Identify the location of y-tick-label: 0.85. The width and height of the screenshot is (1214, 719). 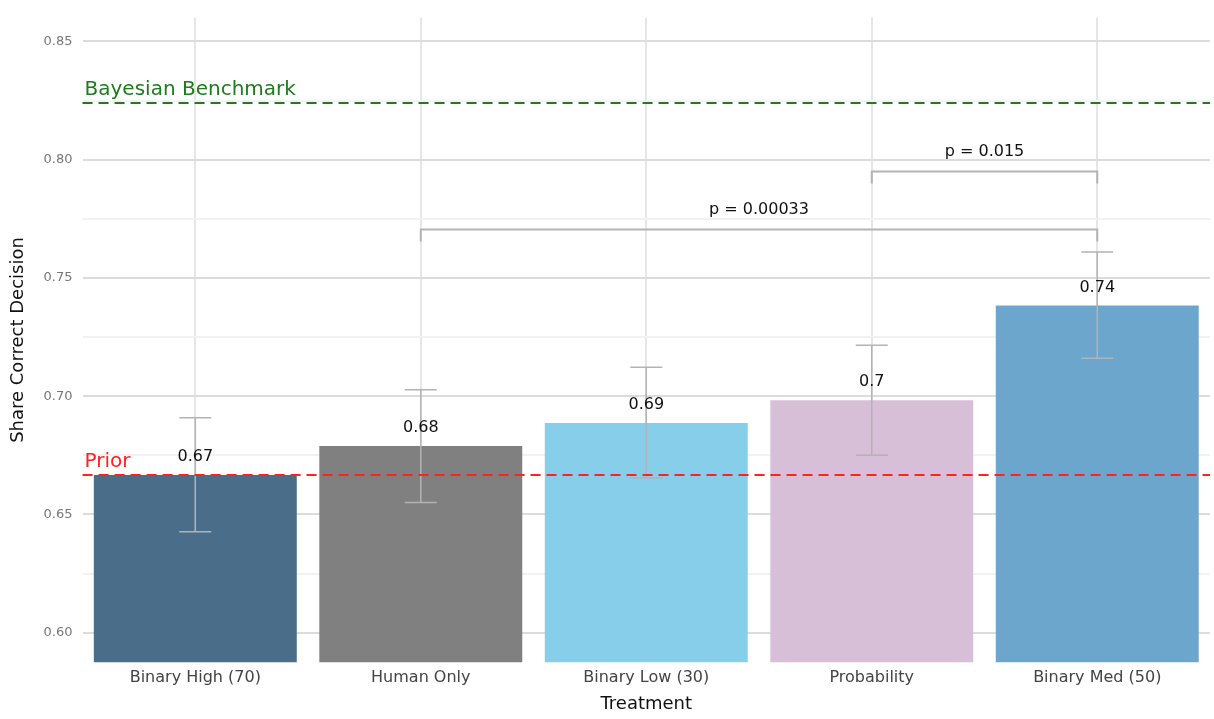
(58, 40).